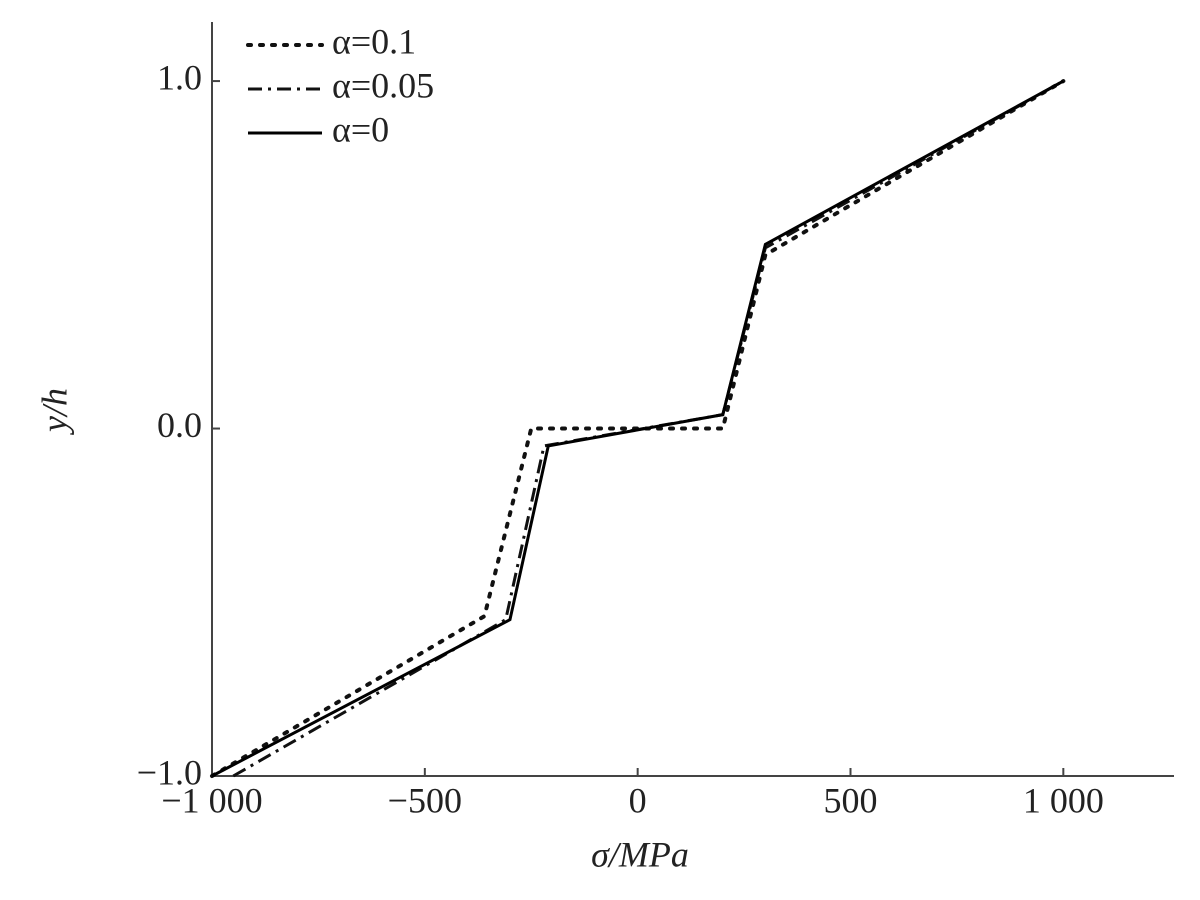 Image resolution: width=1200 pixels, height=900 pixels. I want to click on legend-label: α=0.1, so click(374, 41).